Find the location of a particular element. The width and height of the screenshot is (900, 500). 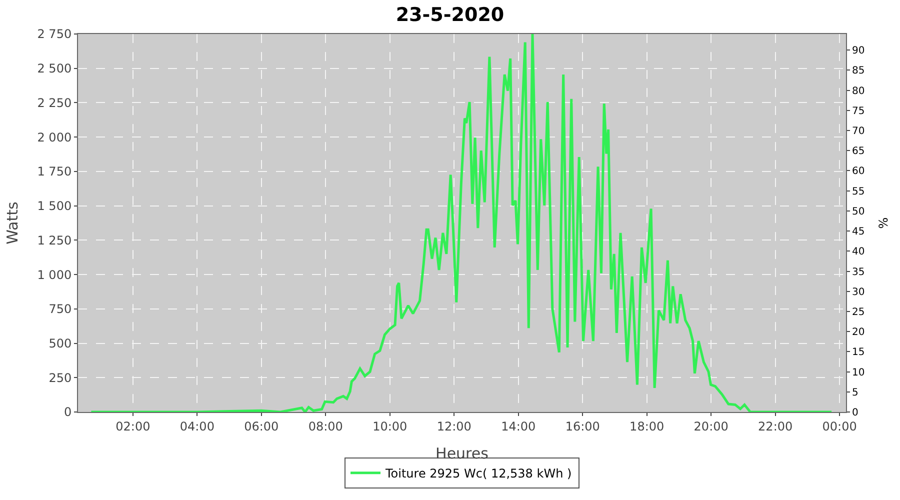

y2-tick-label: 85 is located at coordinates (858, 71).